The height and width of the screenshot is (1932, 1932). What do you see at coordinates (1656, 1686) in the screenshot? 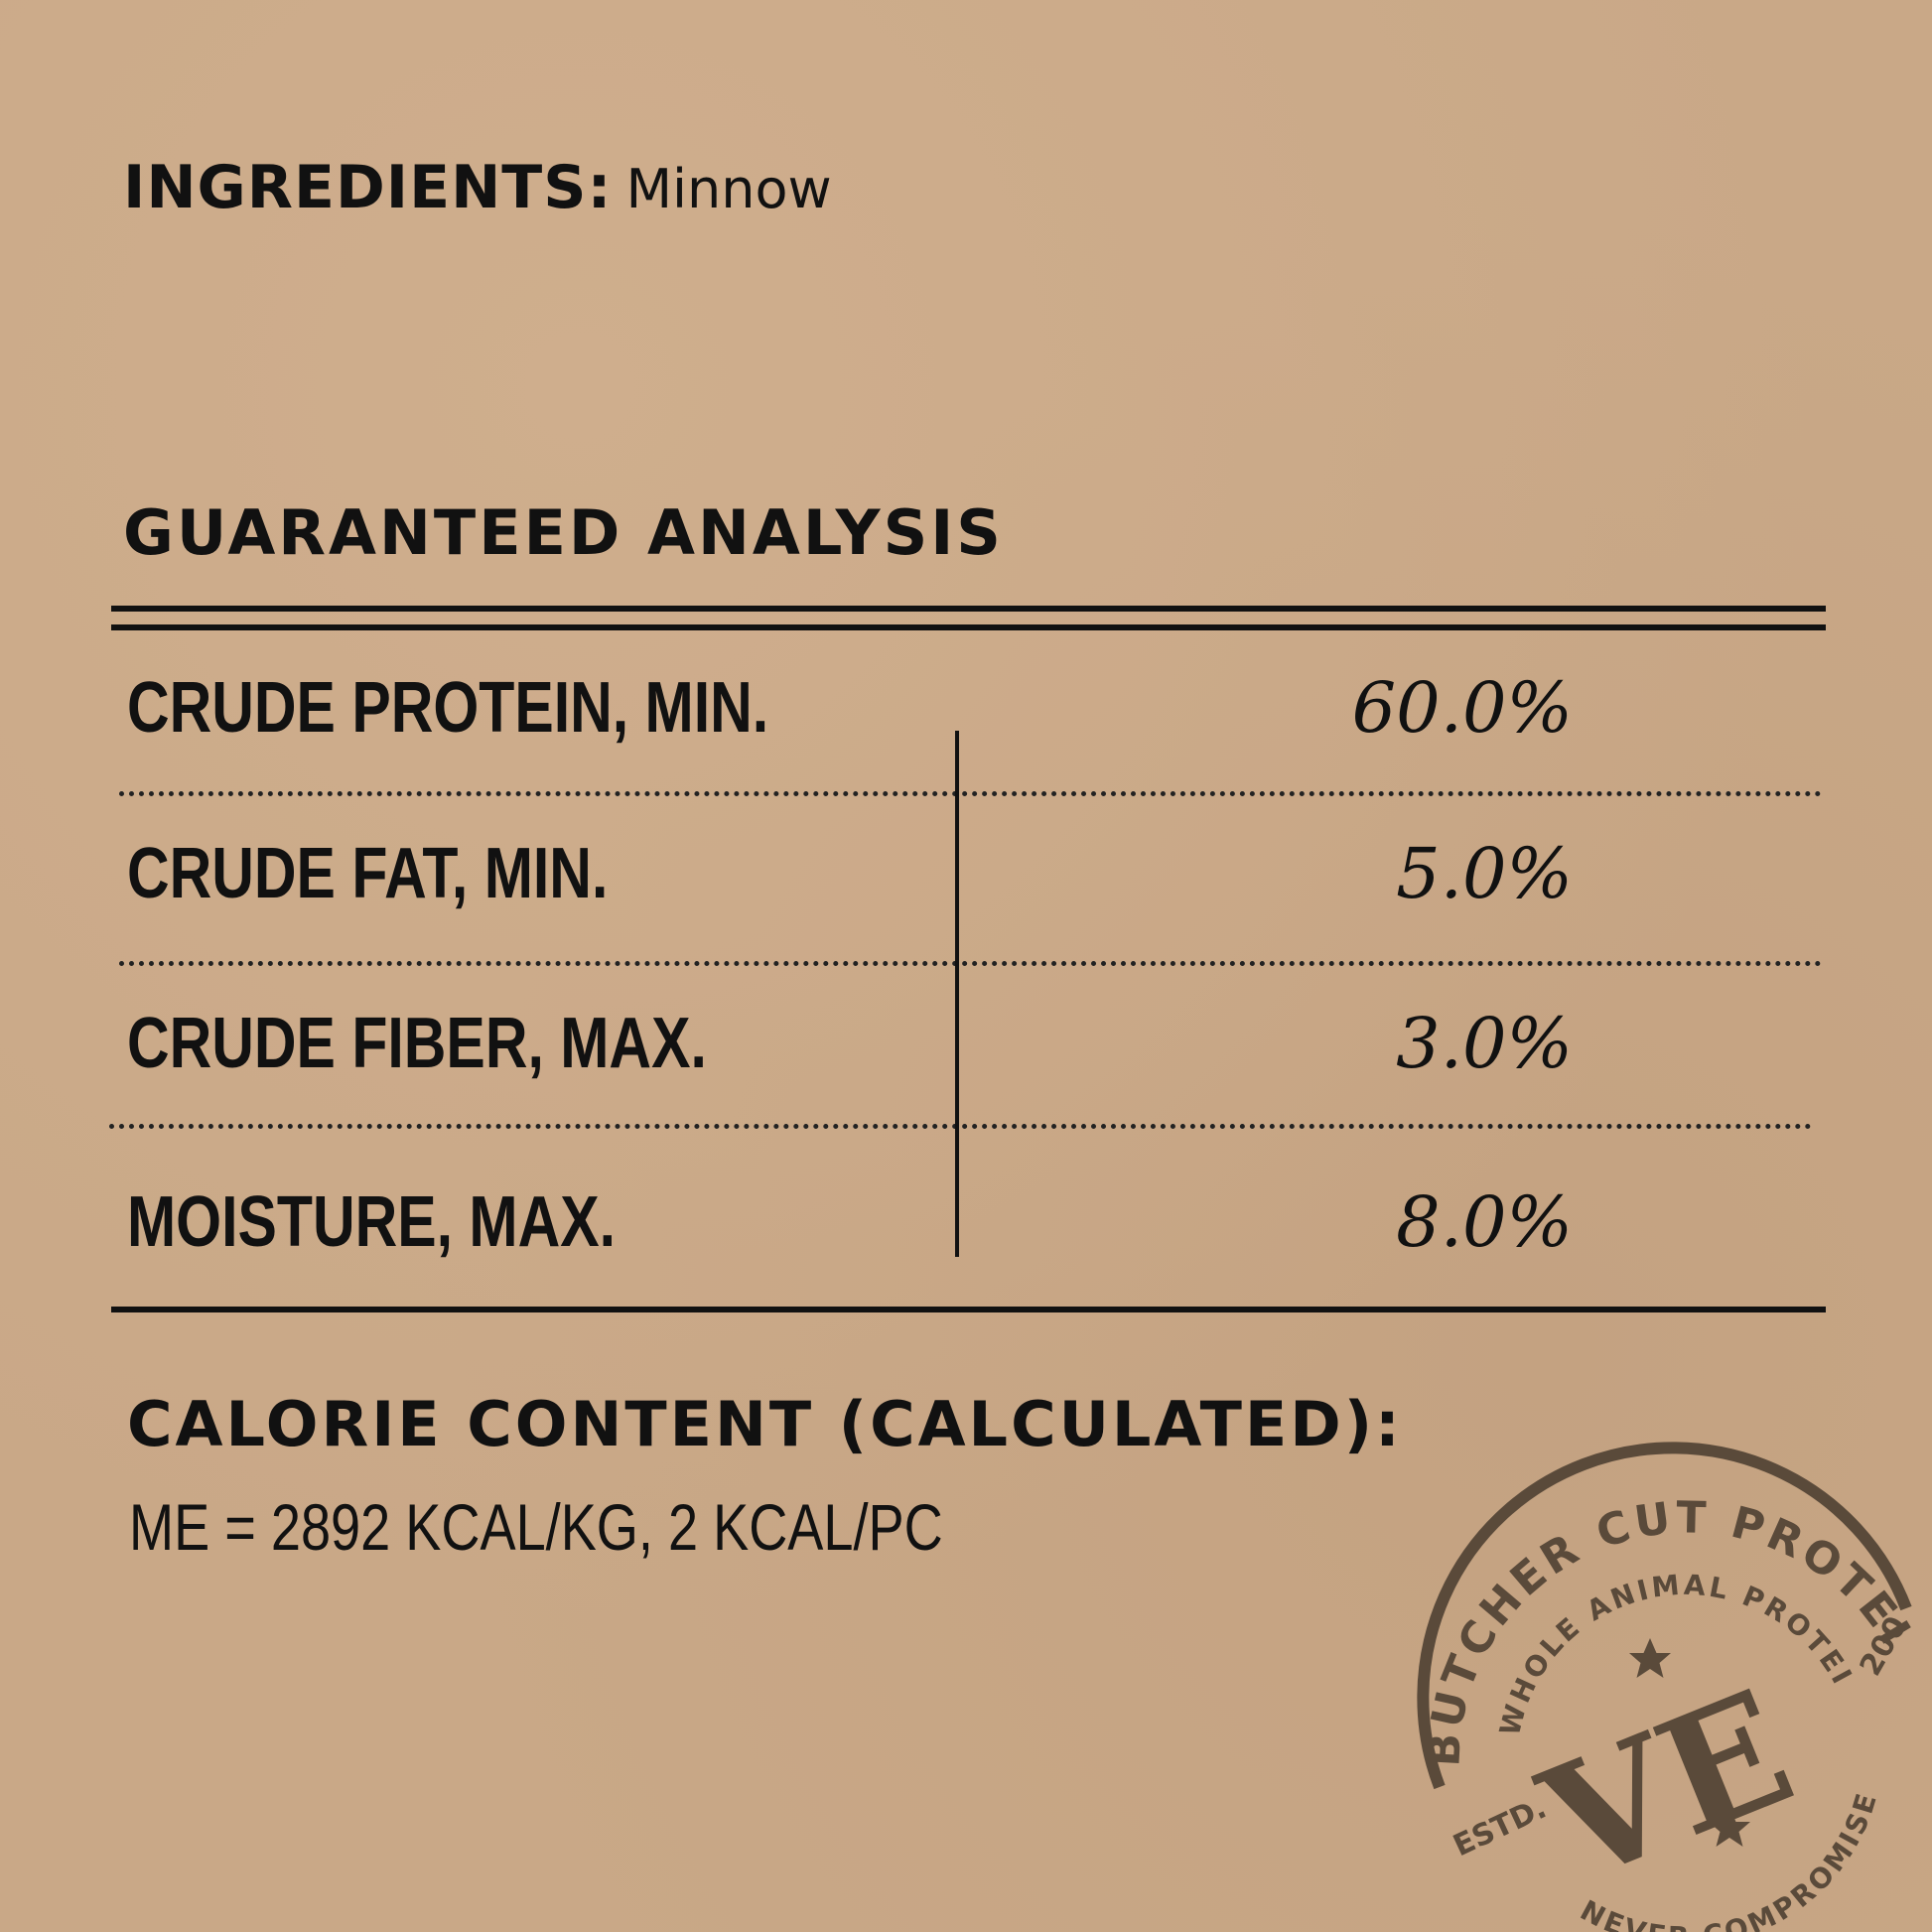
I see `brand-stamp-logo` at bounding box center [1656, 1686].